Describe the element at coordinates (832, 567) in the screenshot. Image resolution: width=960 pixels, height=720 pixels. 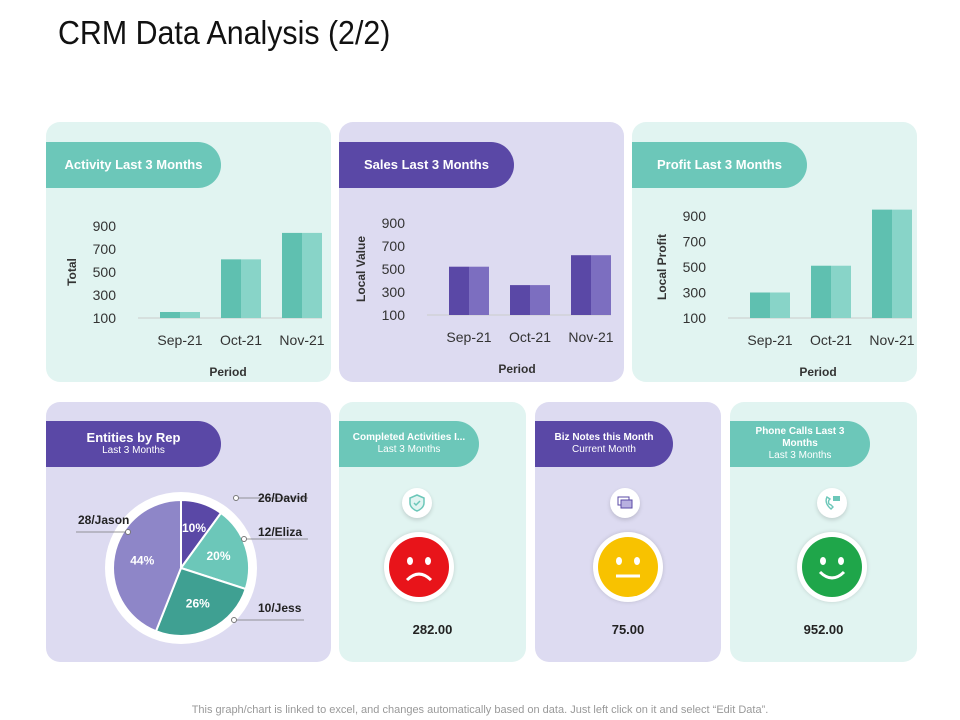
I see `happy-face-icon` at that location.